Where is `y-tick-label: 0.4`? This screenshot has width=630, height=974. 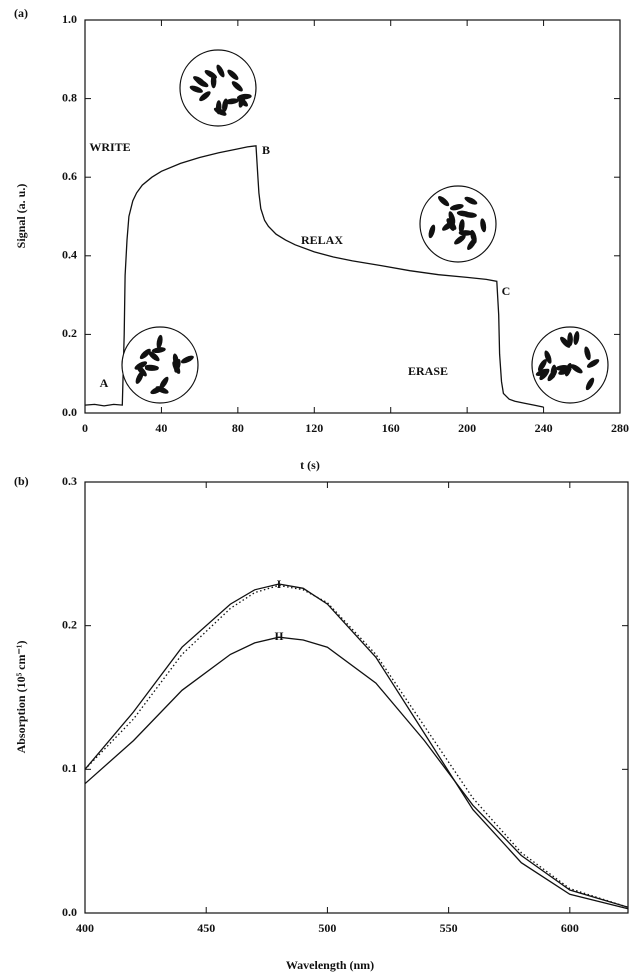
y-tick-label: 0.4 is located at coordinates (69, 255).